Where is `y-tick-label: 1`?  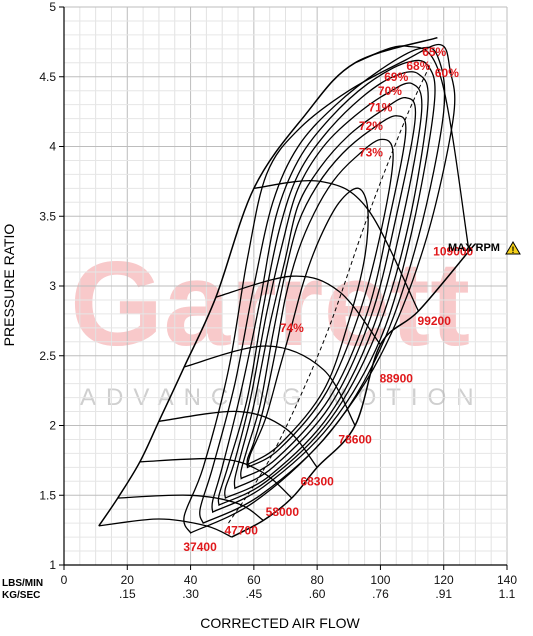
y-tick-label: 1 is located at coordinates (52, 565).